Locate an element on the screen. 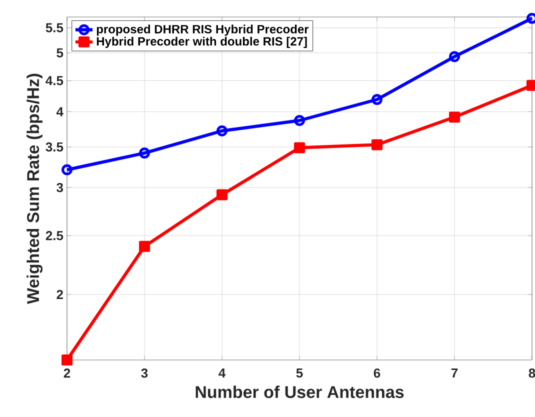 This screenshot has width=535, height=417. y-tick-label: 5 is located at coordinates (60, 53).